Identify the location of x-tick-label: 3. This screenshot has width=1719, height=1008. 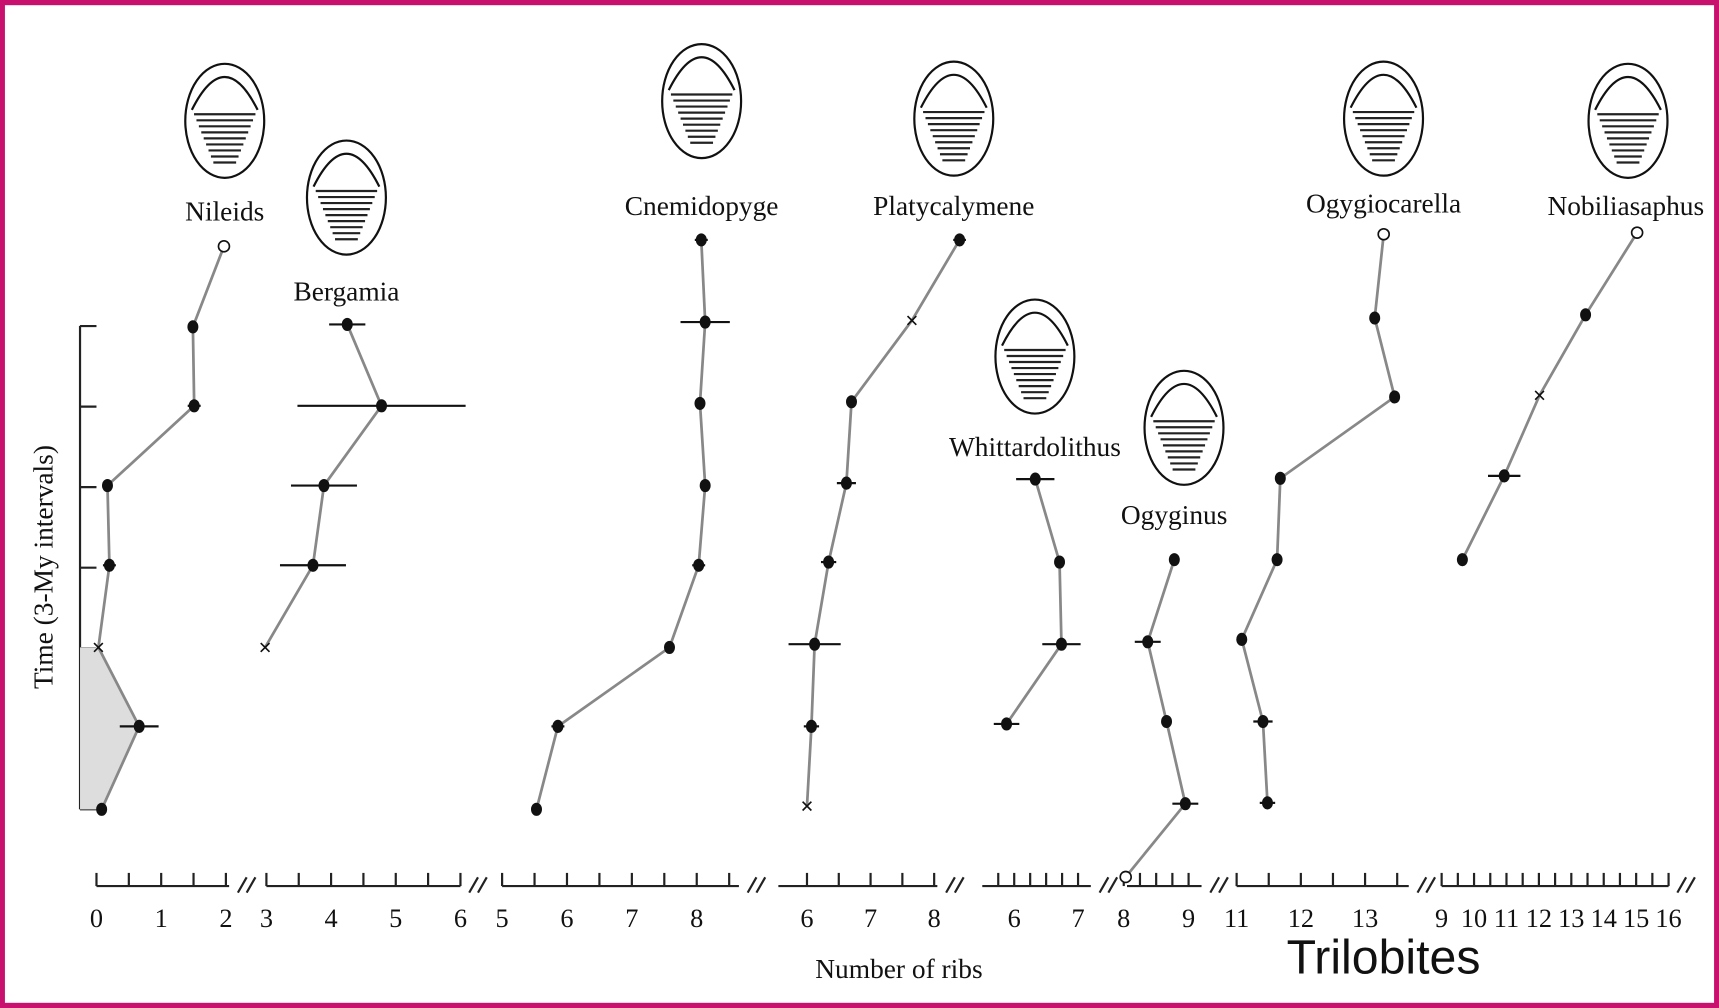
(266, 918).